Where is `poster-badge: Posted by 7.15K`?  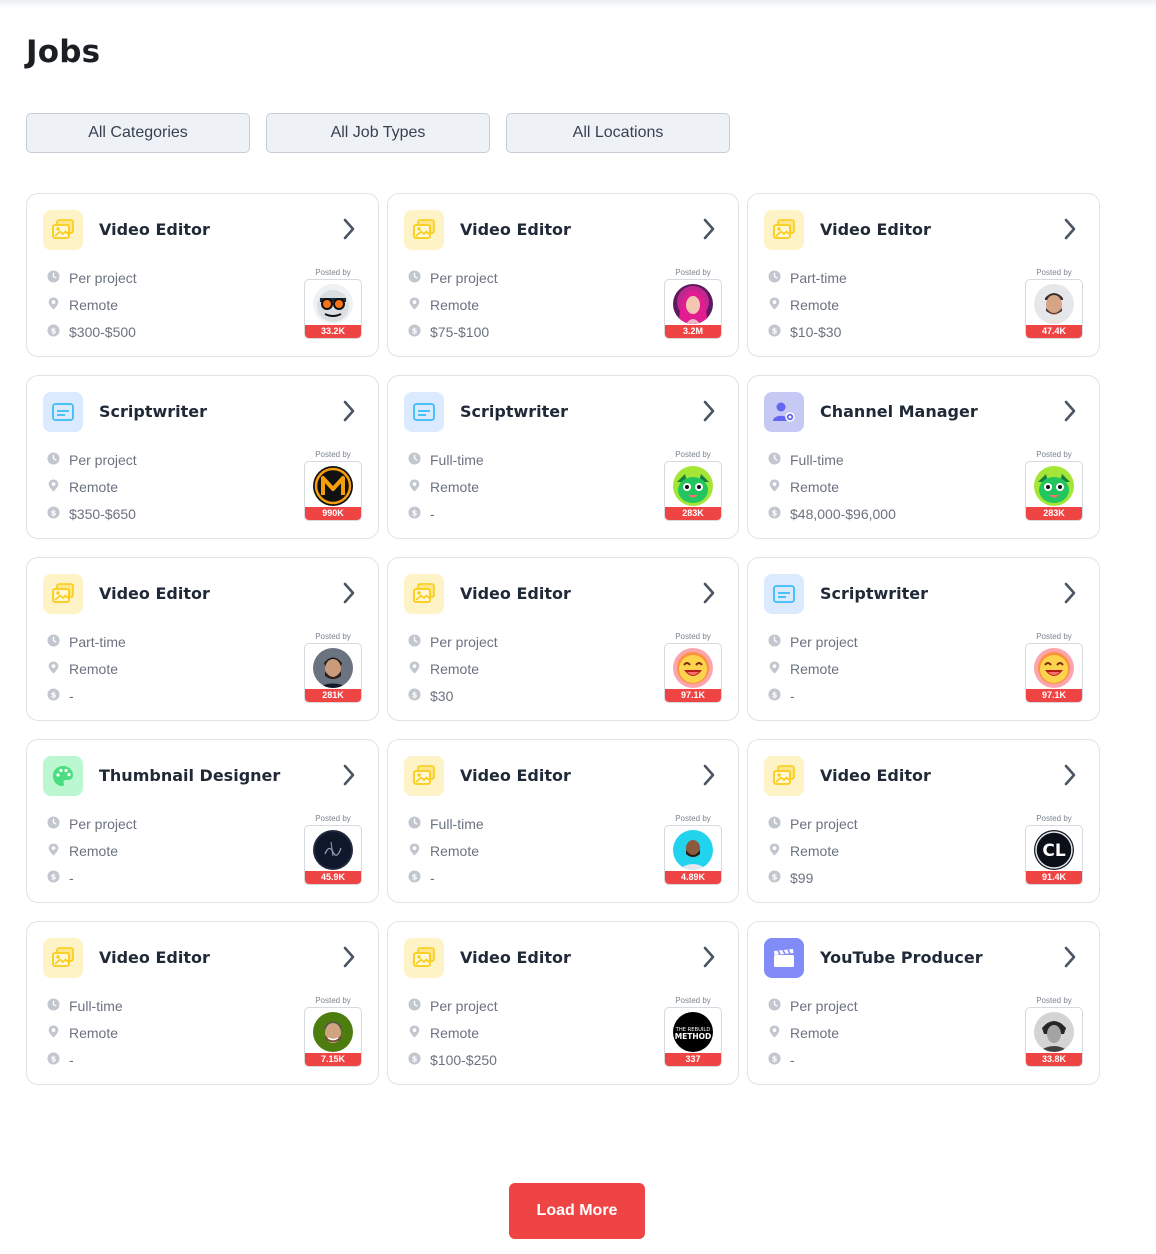
poster-badge: Posted by 7.15K is located at coordinates (333, 1031).